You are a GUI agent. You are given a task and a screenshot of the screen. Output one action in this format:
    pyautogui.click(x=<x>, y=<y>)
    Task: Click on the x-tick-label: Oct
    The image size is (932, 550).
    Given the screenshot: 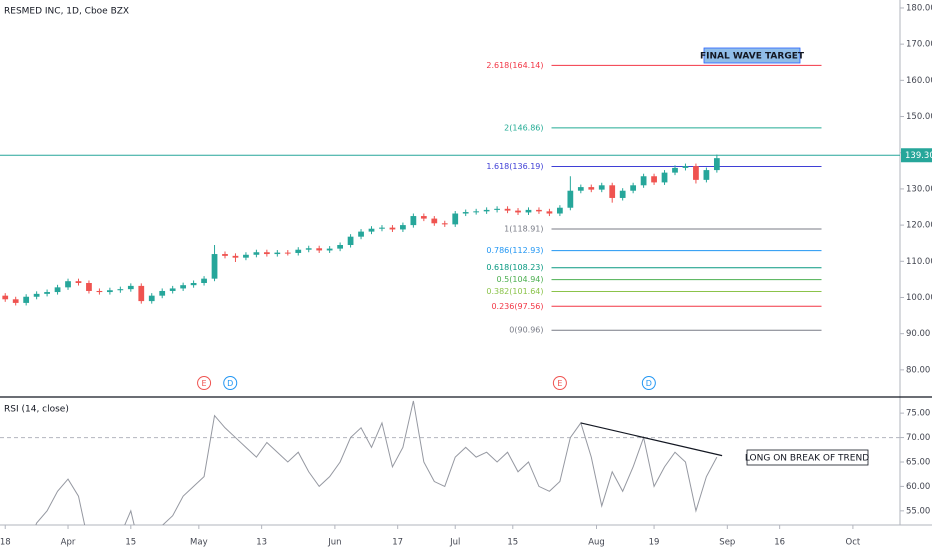 What is the action you would take?
    pyautogui.click(x=853, y=543)
    